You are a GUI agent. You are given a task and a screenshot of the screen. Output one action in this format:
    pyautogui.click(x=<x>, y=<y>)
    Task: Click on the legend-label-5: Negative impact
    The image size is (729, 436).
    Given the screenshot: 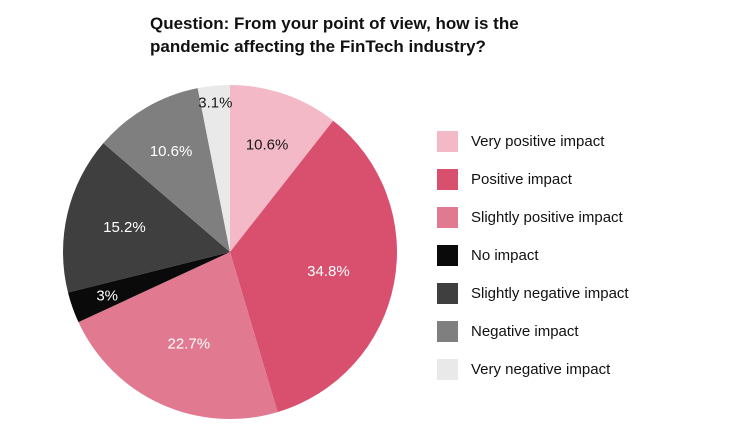 What is the action you would take?
    pyautogui.click(x=525, y=331)
    